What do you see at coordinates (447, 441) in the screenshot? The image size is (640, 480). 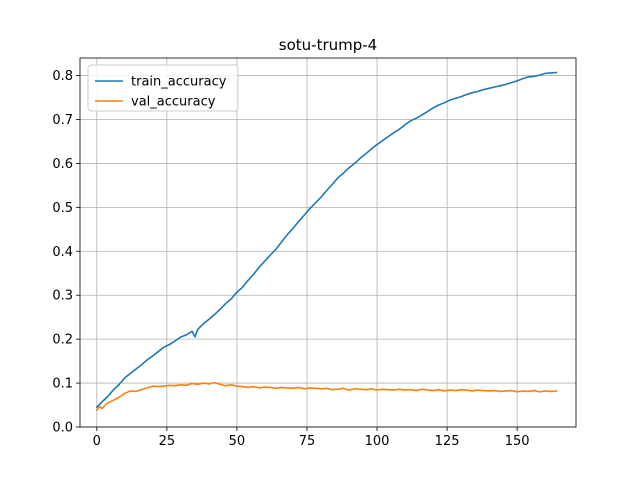 I see `x-tick-label: 125` at bounding box center [447, 441].